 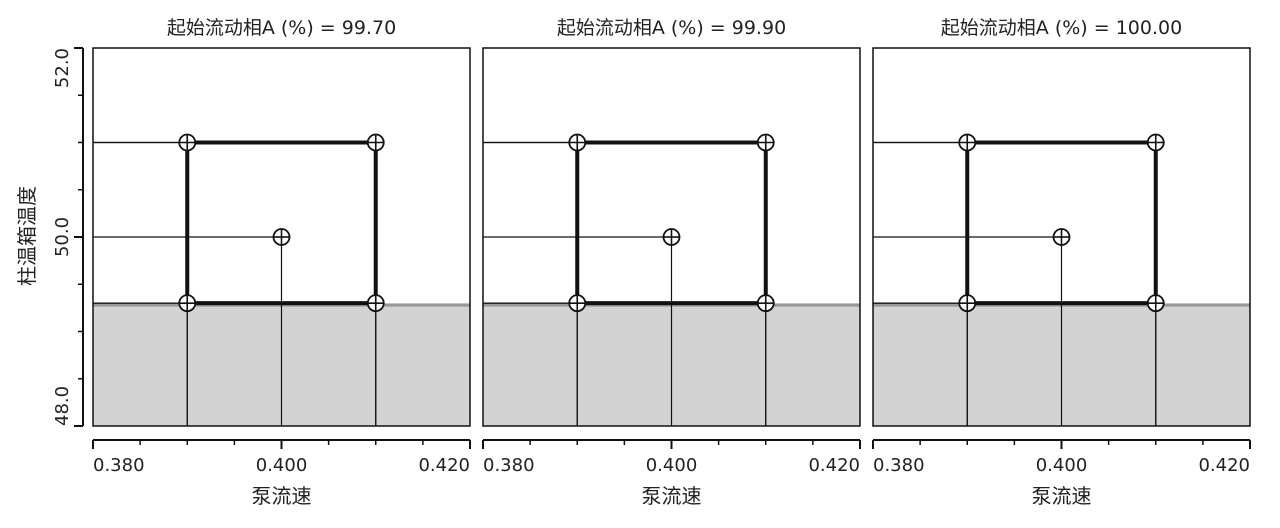 What do you see at coordinates (281, 28) in the screenshot?
I see `panel-title: 起始流动相A (%) = 99.70` at bounding box center [281, 28].